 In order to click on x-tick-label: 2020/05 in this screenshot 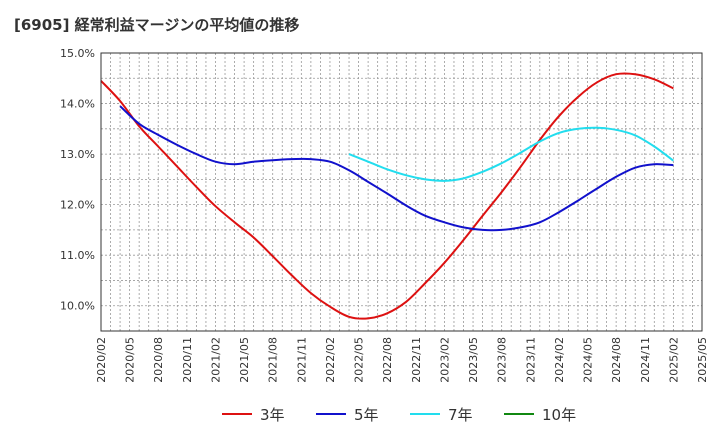, I will do `click(130, 360)`.